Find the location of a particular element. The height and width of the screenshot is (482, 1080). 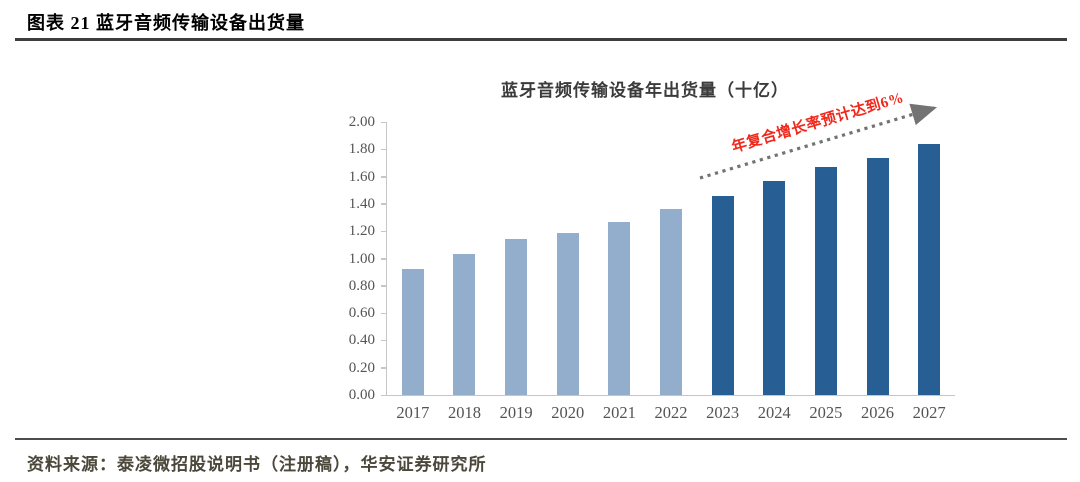

x-axis-label: 2020 is located at coordinates (568, 412).